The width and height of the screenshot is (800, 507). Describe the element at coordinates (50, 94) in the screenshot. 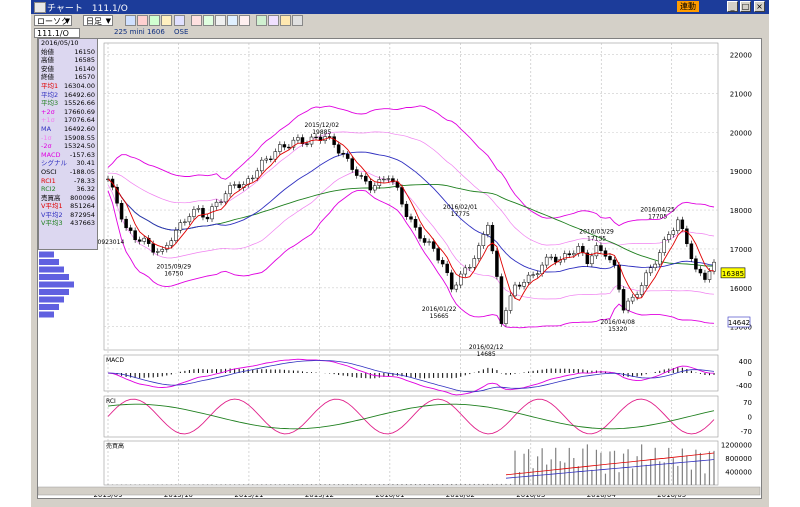

I see `info-label: 平均2` at that location.